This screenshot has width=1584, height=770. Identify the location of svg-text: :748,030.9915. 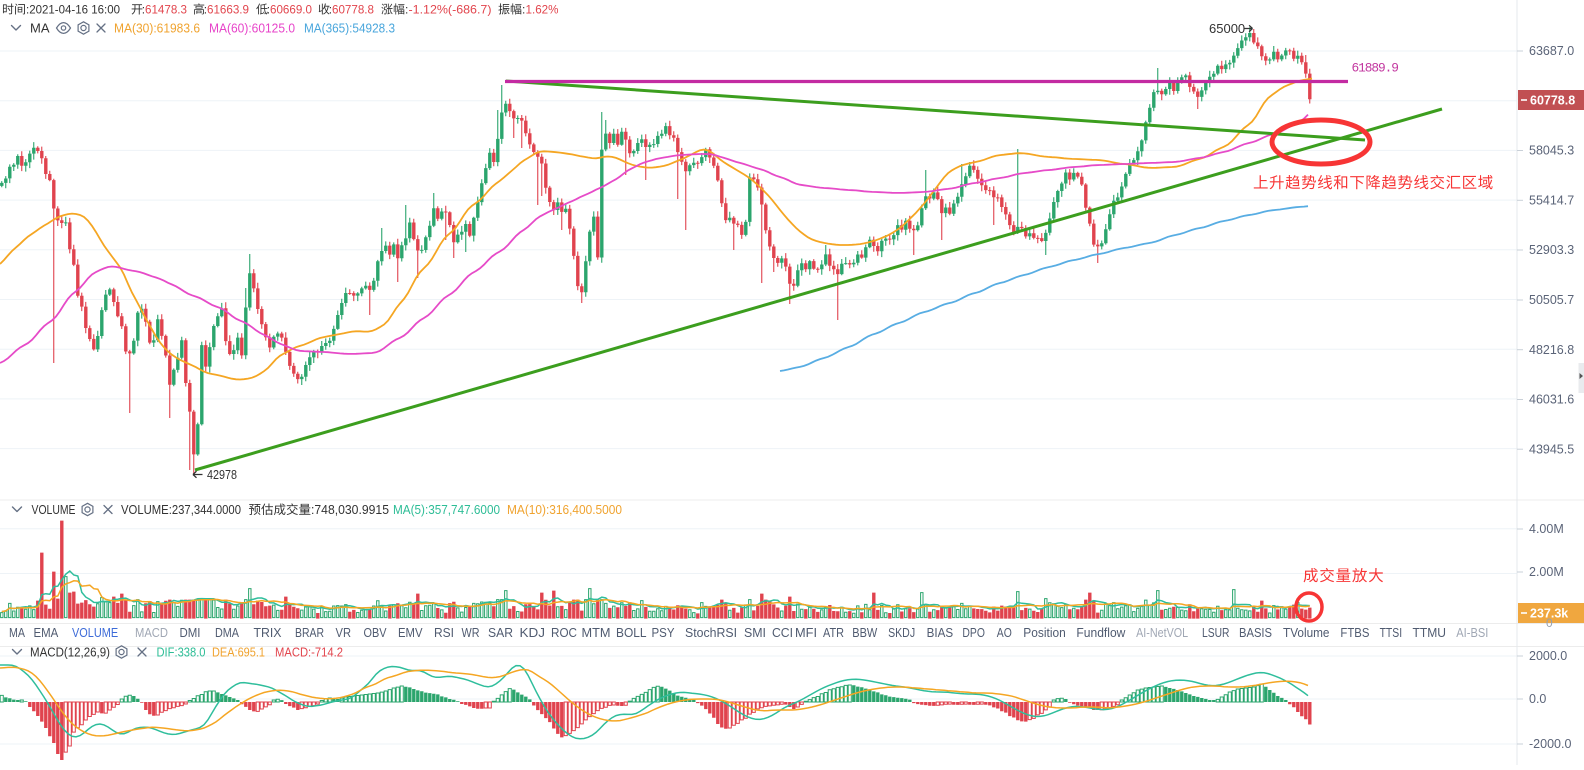
(350, 510).